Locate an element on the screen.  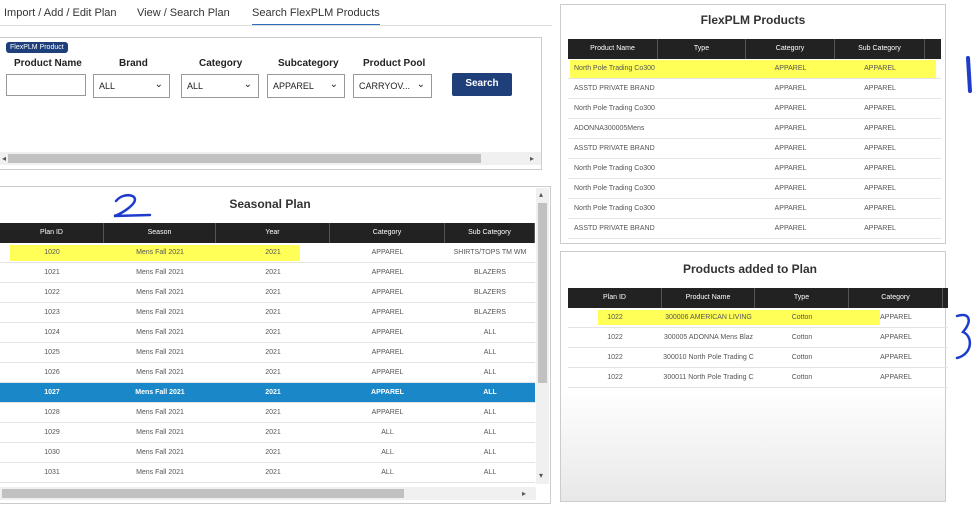
table-row: 1024 Mens Fall 2021 2021 APPAREL ALL is located at coordinates (267, 333).